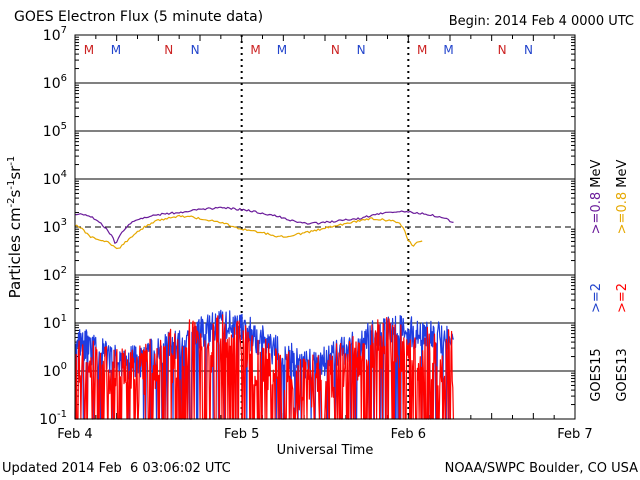 Image resolution: width=640 pixels, height=480 pixels. What do you see at coordinates (596, 197) in the screenshot?
I see `legend-goes15-0p8mev: >=0.8 MeV` at bounding box center [596, 197].